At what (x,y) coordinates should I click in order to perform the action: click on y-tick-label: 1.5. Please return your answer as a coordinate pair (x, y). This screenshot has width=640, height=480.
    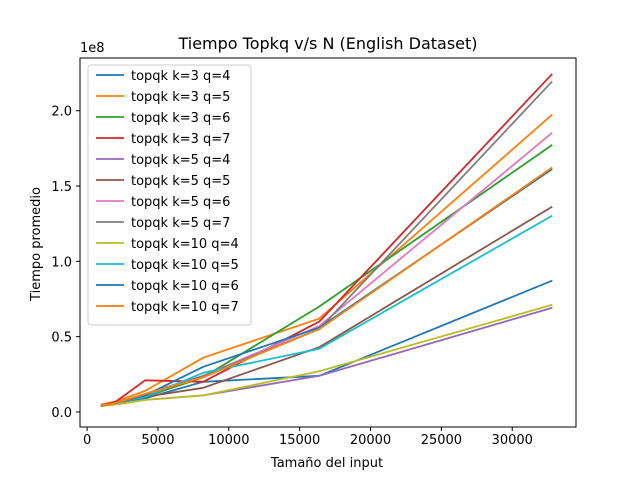
    Looking at the image, I should click on (61, 187).